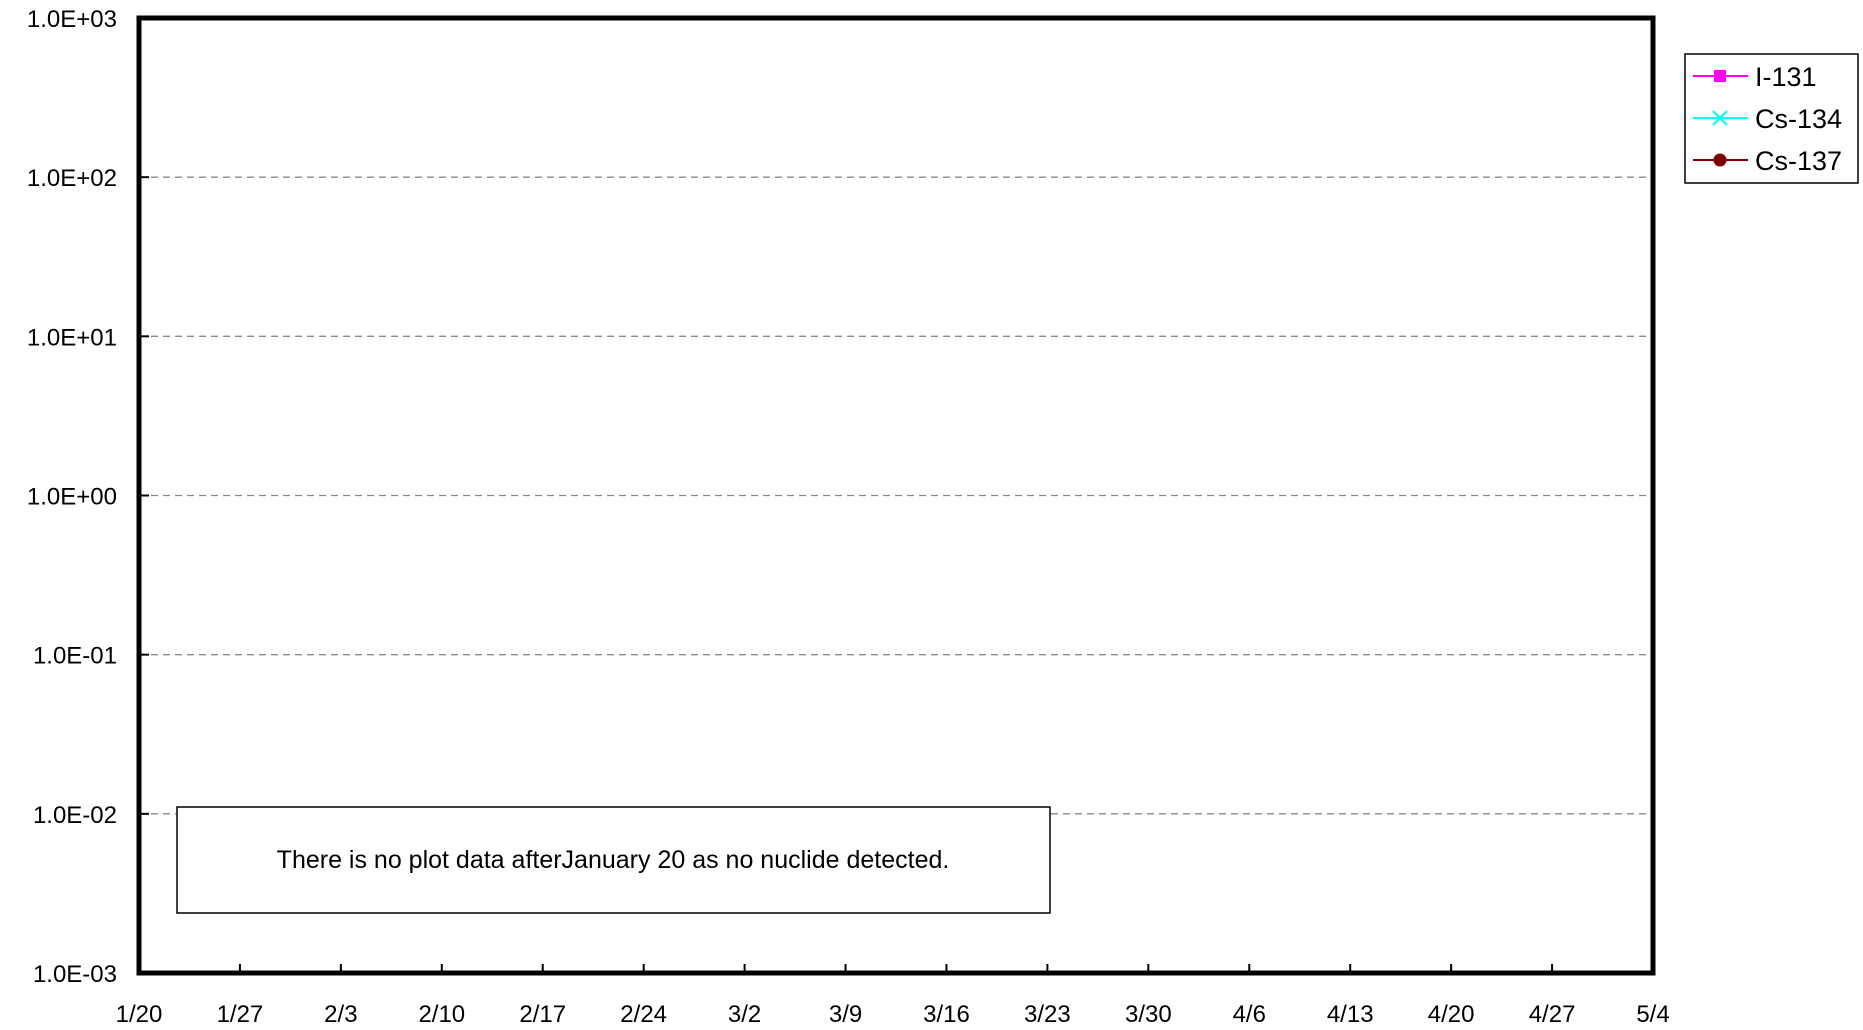  Describe the element at coordinates (139, 1014) in the screenshot. I see `x-tick-label: 1/20` at that location.